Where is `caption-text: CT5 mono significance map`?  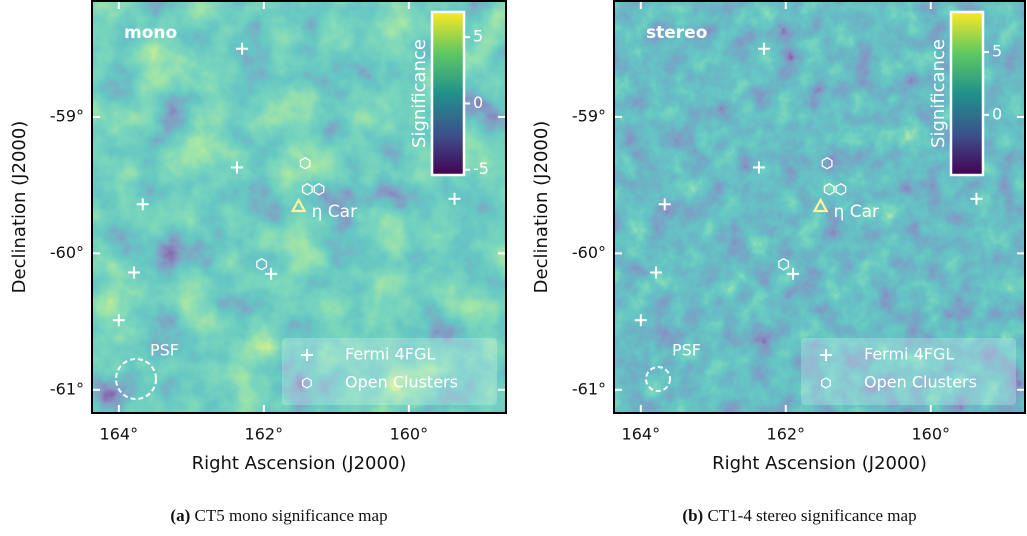 caption-text: CT5 mono significance map is located at coordinates (290, 515).